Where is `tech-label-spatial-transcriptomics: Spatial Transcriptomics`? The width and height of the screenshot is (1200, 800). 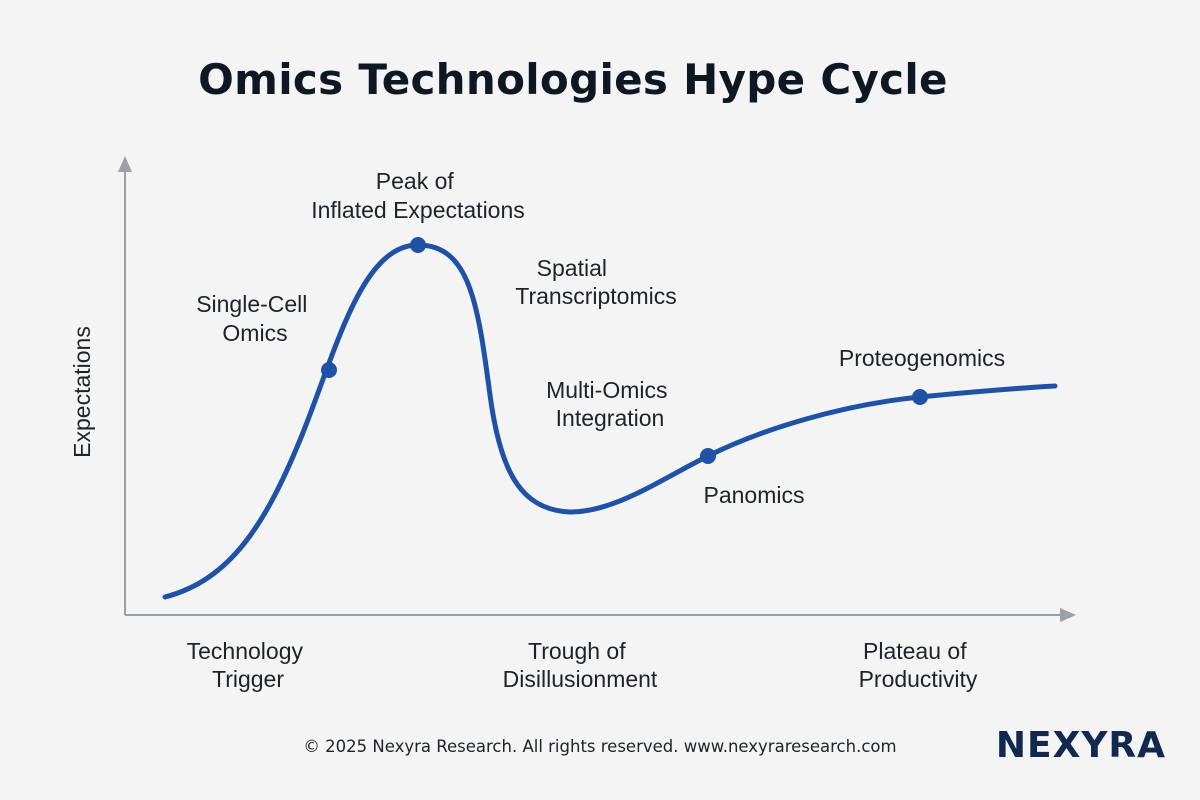
tech-label-spatial-transcriptomics: Spatial Transcriptomics is located at coordinates (595, 282).